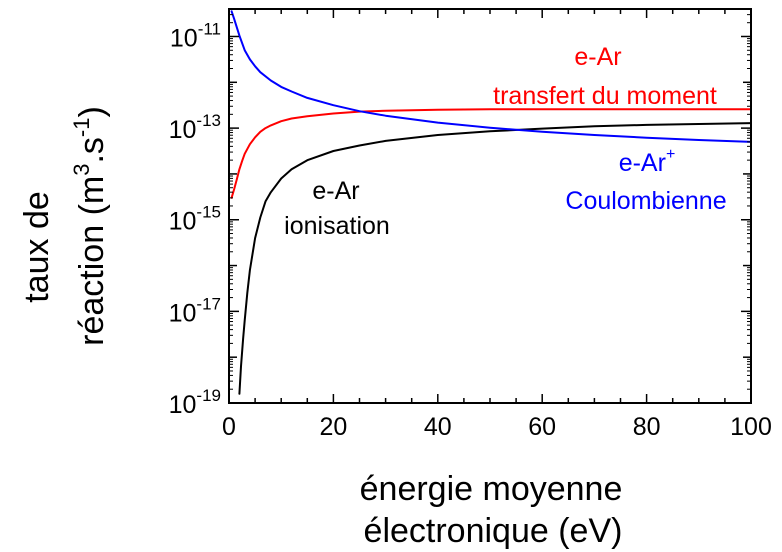 The height and width of the screenshot is (552, 782). I want to click on series-label-coulomb-sup: +, so click(670, 154).